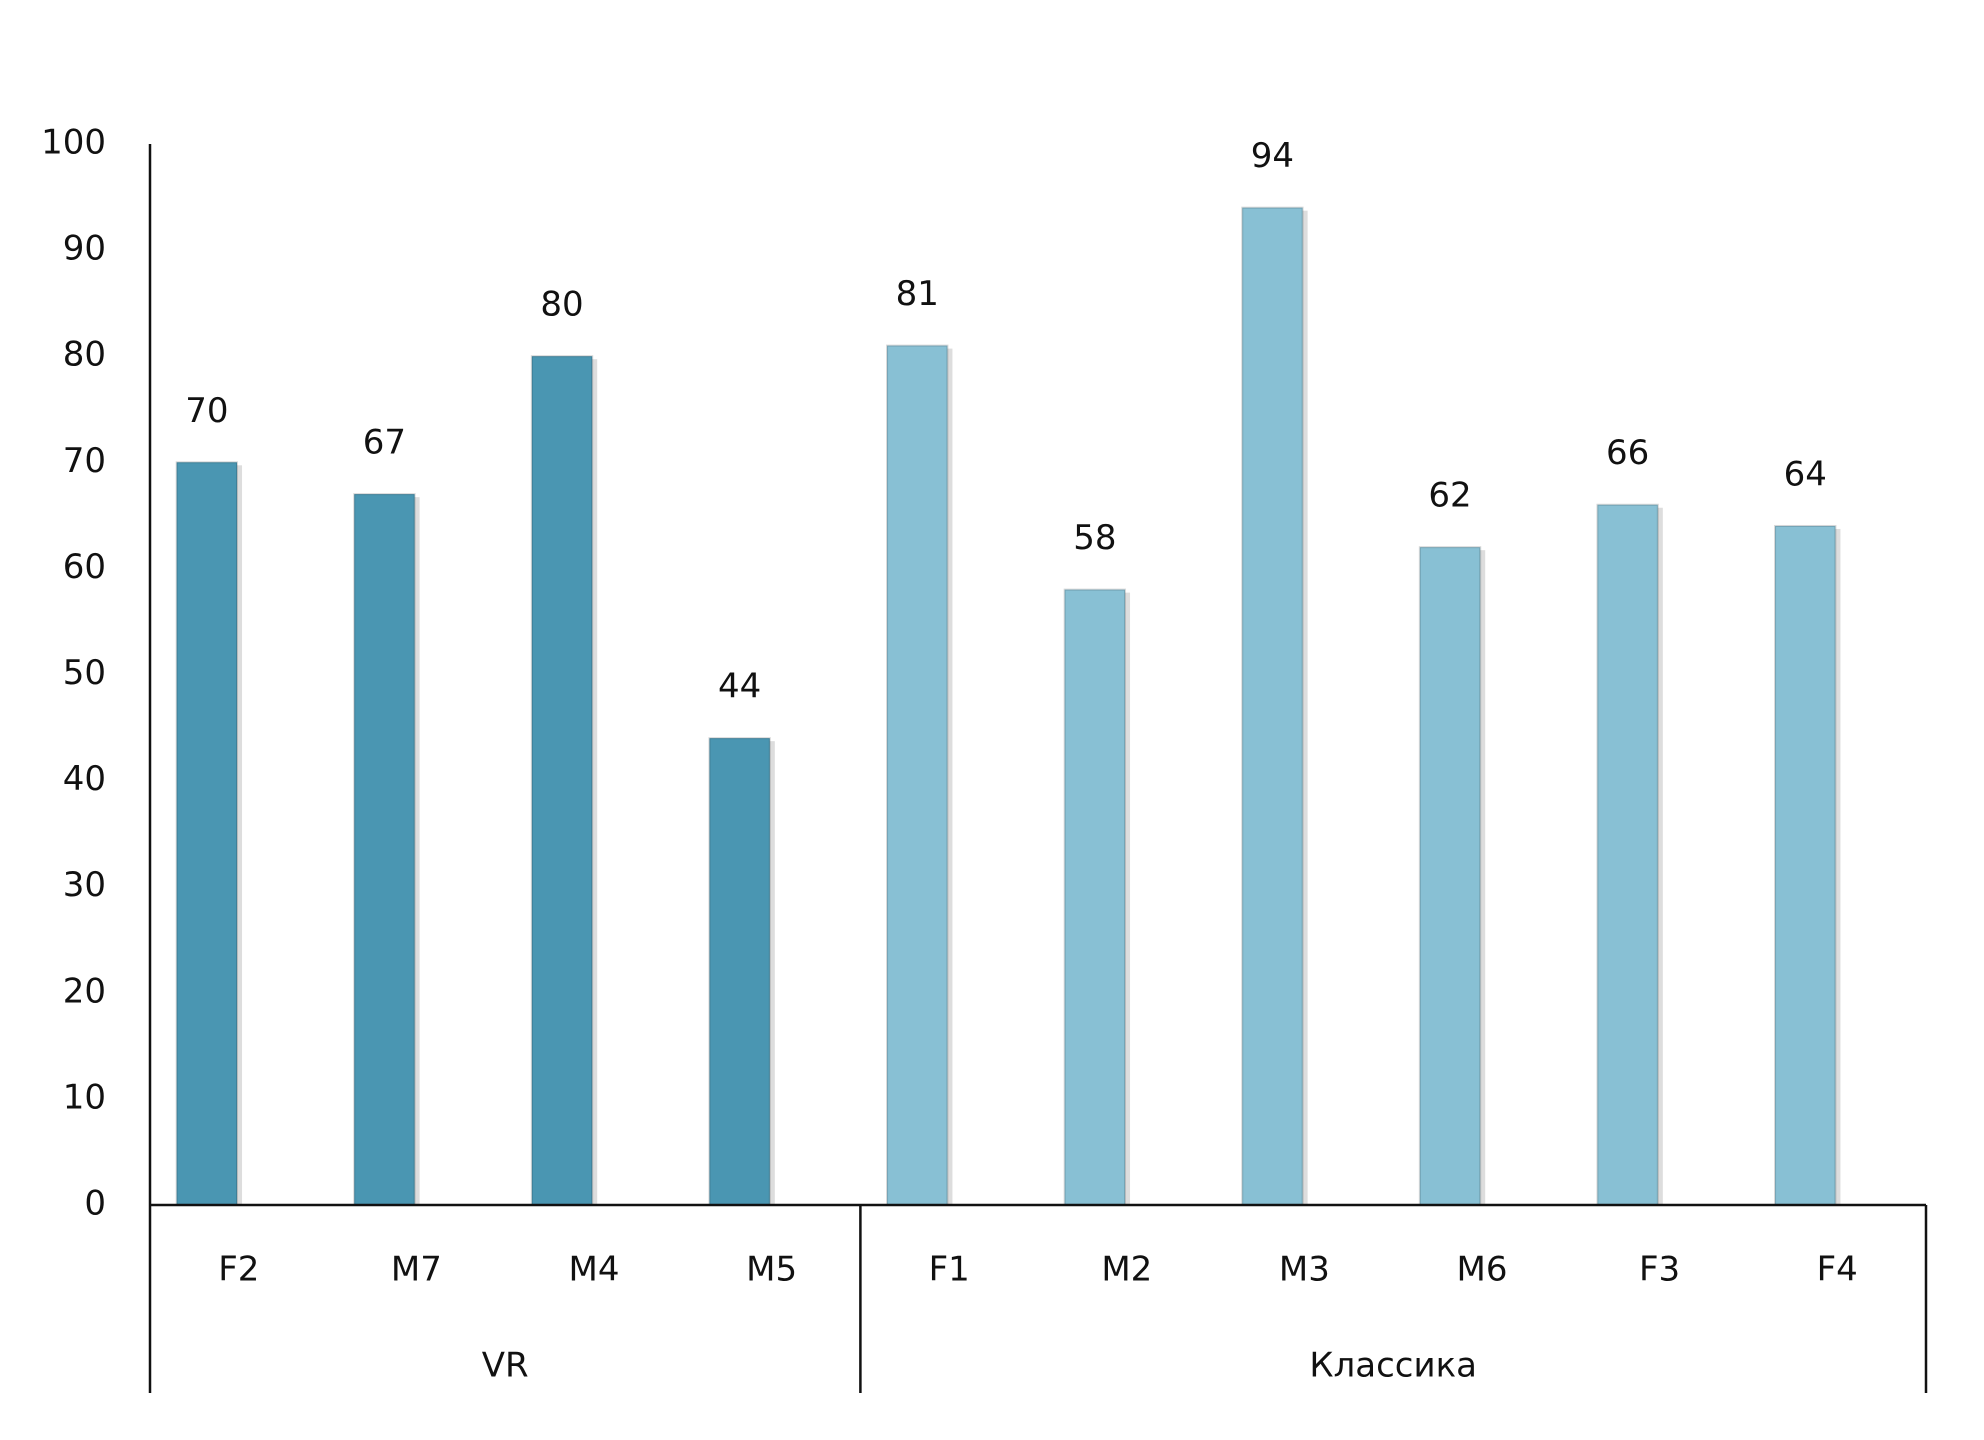 The height and width of the screenshot is (1440, 1984). I want to click on data-label: 62, so click(1449, 496).